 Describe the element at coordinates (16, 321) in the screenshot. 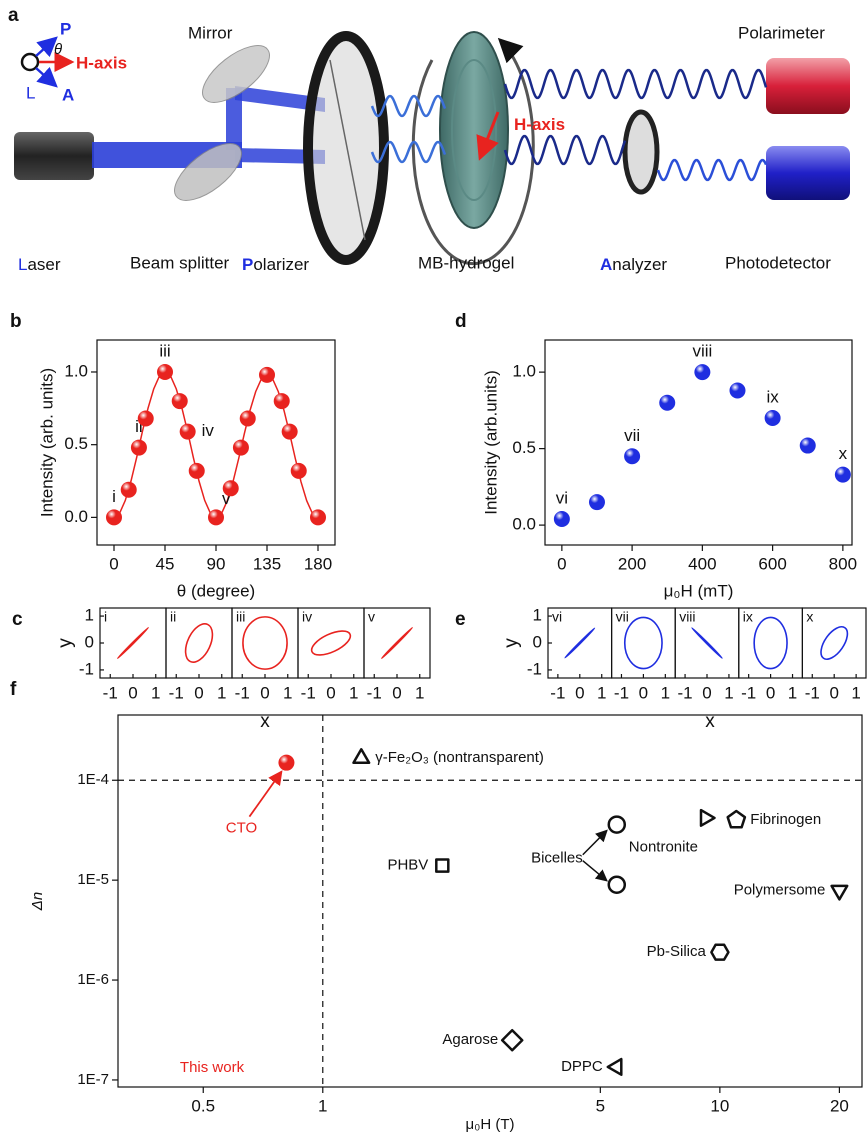

I see `panel-label: b` at that location.